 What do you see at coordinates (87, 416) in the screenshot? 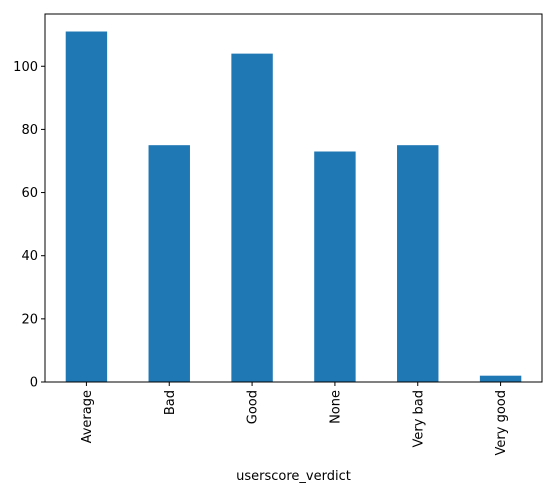
I see `x-tick-label: Average` at bounding box center [87, 416].